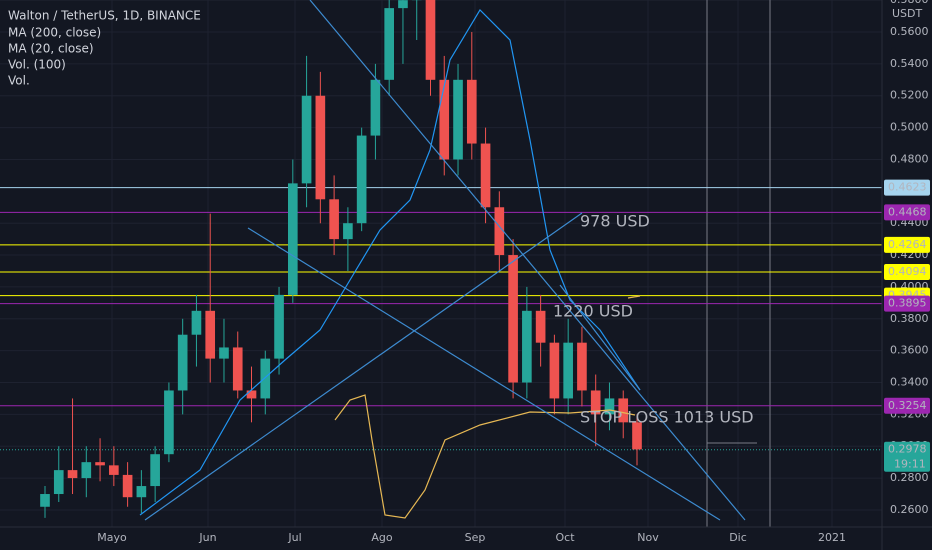  What do you see at coordinates (112, 537) in the screenshot?
I see `x-tick-label: Mayo` at bounding box center [112, 537].